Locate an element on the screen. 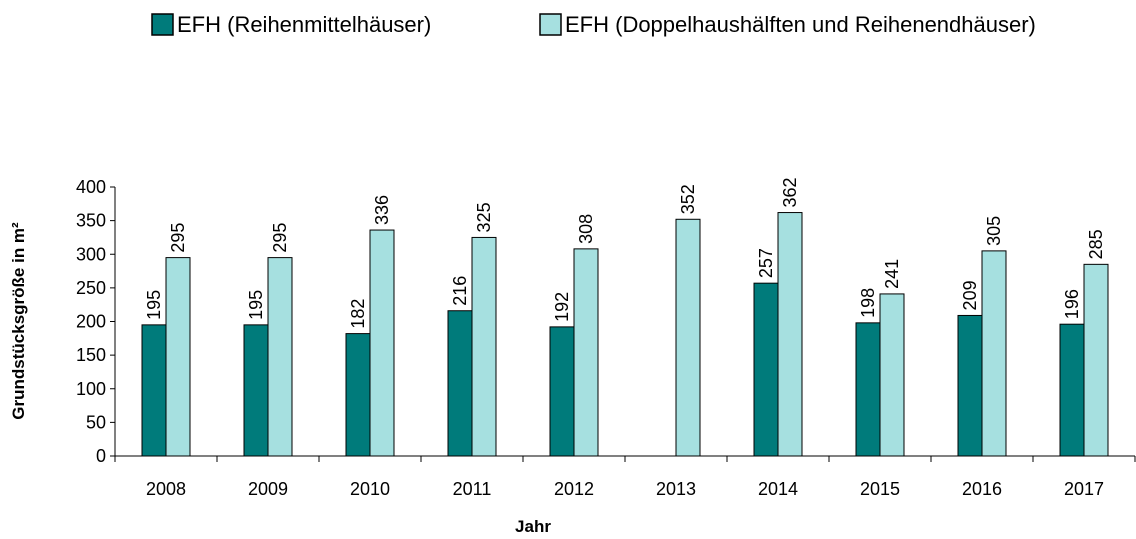  value-label: 308 is located at coordinates (586, 229).